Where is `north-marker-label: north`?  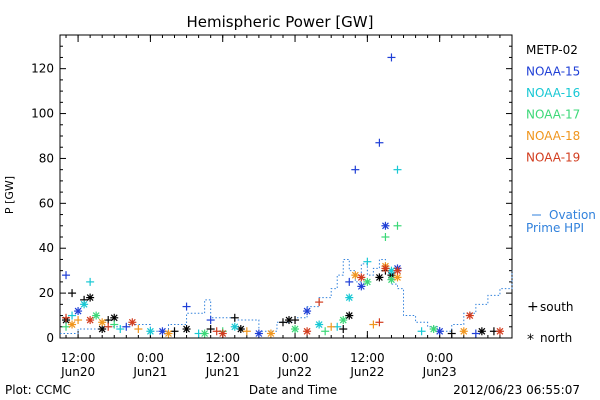 north-marker-label: north is located at coordinates (556, 338).